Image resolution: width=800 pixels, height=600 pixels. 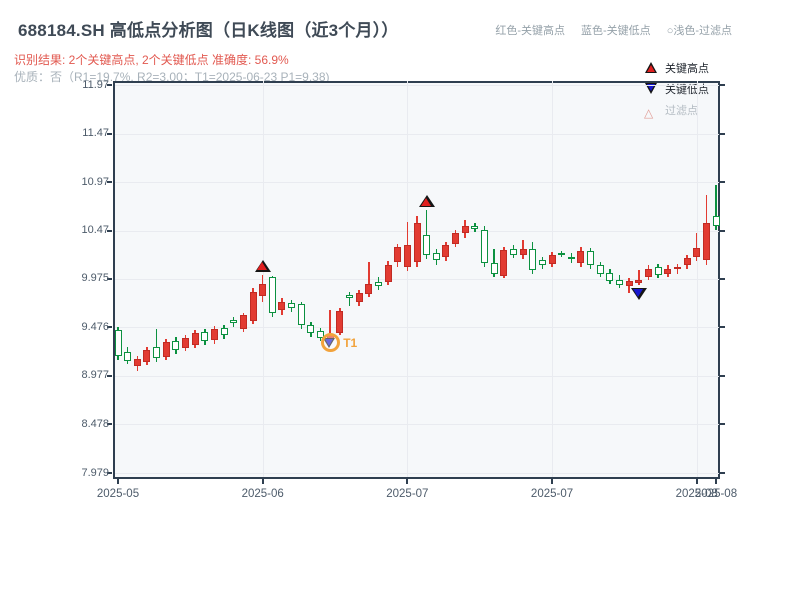 What do you see at coordinates (95, 278) in the screenshot?
I see `y-axis-label: 9.975` at bounding box center [95, 278].